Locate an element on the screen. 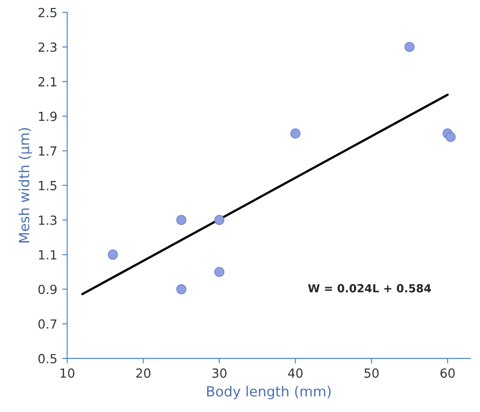 The height and width of the screenshot is (412, 480). x-axis-title: Body length (mm) is located at coordinates (269, 393).